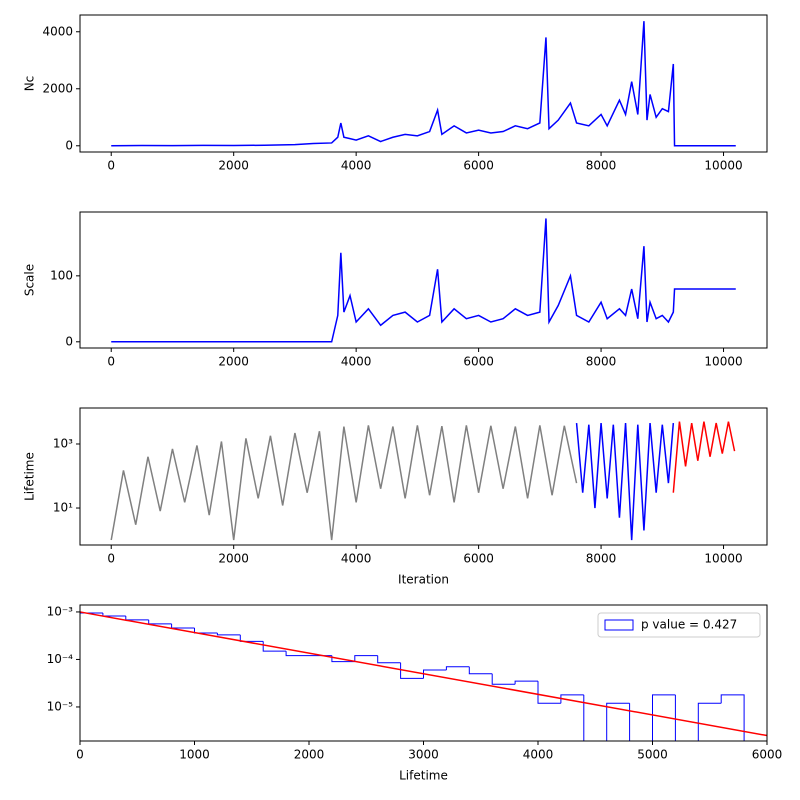  Describe the element at coordinates (60, 659) in the screenshot. I see `y-tick-label: 10⁻⁴` at that location.